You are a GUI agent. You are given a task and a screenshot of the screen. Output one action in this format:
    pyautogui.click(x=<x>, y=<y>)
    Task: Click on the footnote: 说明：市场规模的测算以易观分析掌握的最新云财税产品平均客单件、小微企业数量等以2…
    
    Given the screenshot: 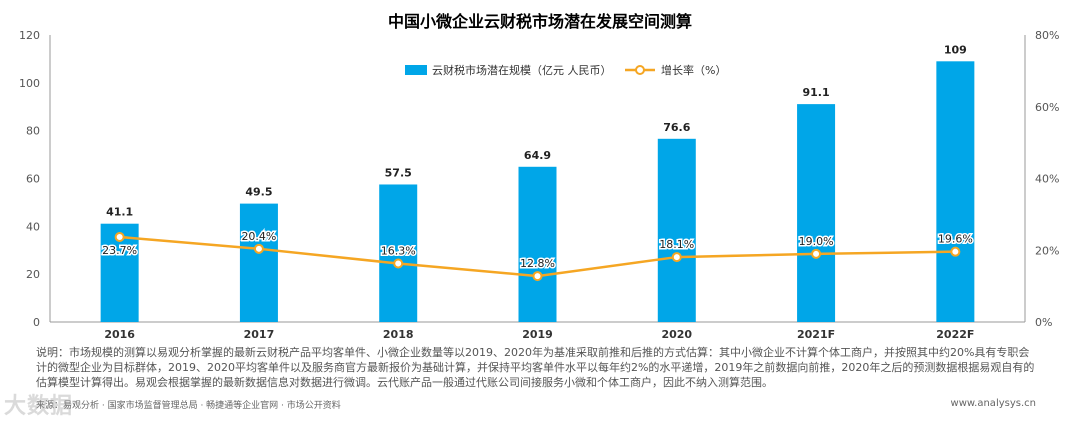 What is the action you would take?
    pyautogui.click(x=535, y=367)
    